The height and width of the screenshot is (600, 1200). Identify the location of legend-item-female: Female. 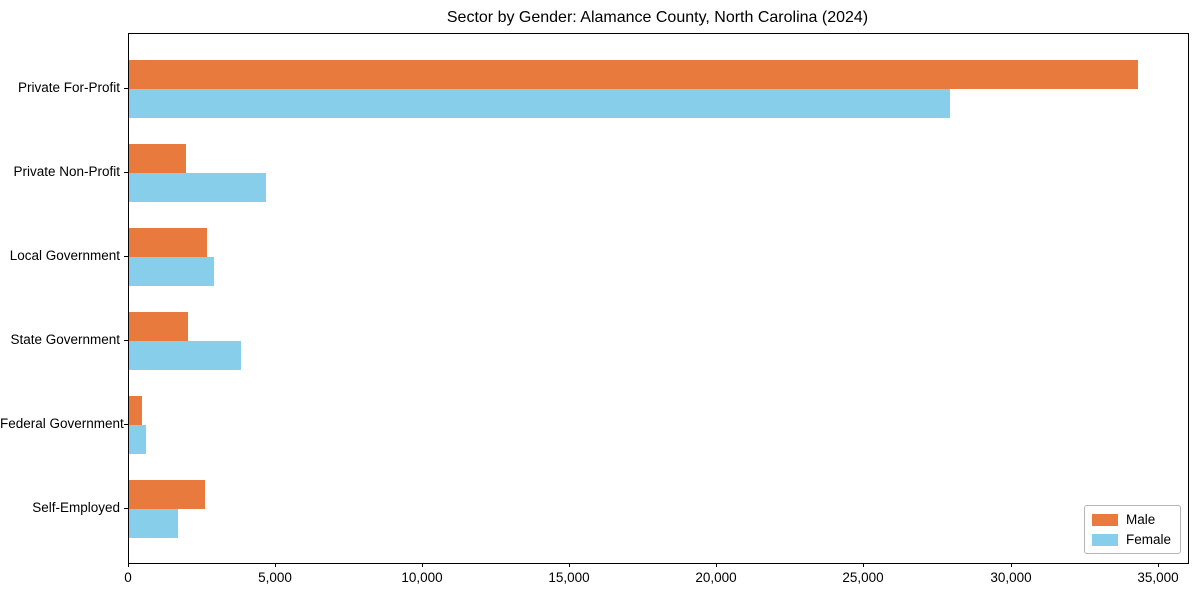
(1131, 539).